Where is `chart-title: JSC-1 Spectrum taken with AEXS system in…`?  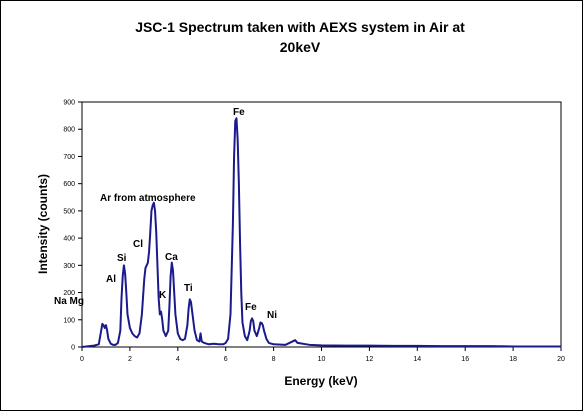 chart-title: JSC-1 Spectrum taken with AEXS system in… is located at coordinates (300, 27).